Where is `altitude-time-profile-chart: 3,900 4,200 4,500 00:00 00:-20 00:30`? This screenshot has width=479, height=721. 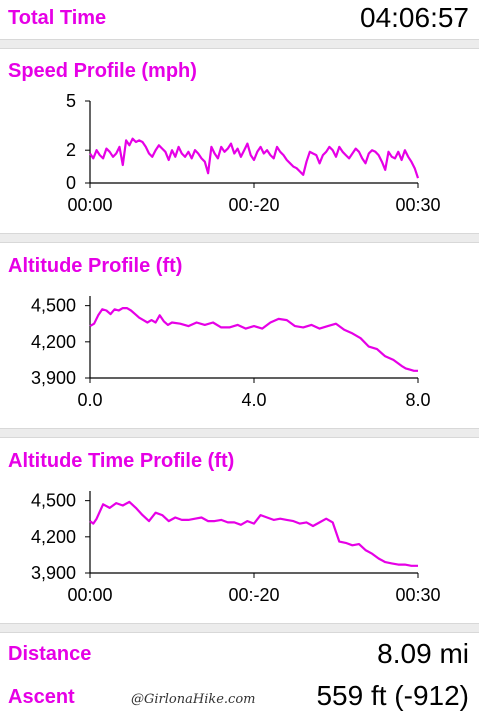 altitude-time-profile-chart: 3,900 4,200 4,500 00:00 00:-20 00:30 is located at coordinates (236, 548).